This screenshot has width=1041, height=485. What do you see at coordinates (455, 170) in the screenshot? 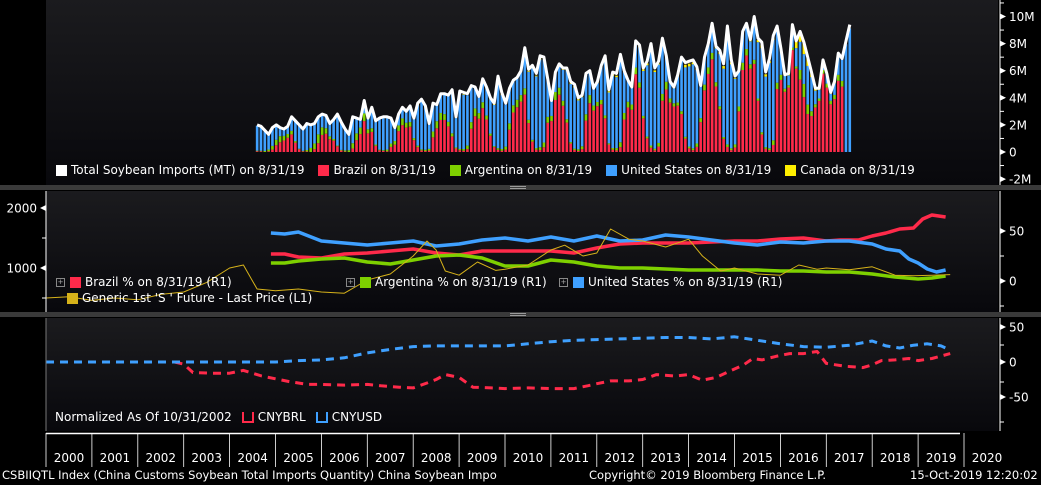
I see `legend-swatch-argentina` at bounding box center [455, 170].